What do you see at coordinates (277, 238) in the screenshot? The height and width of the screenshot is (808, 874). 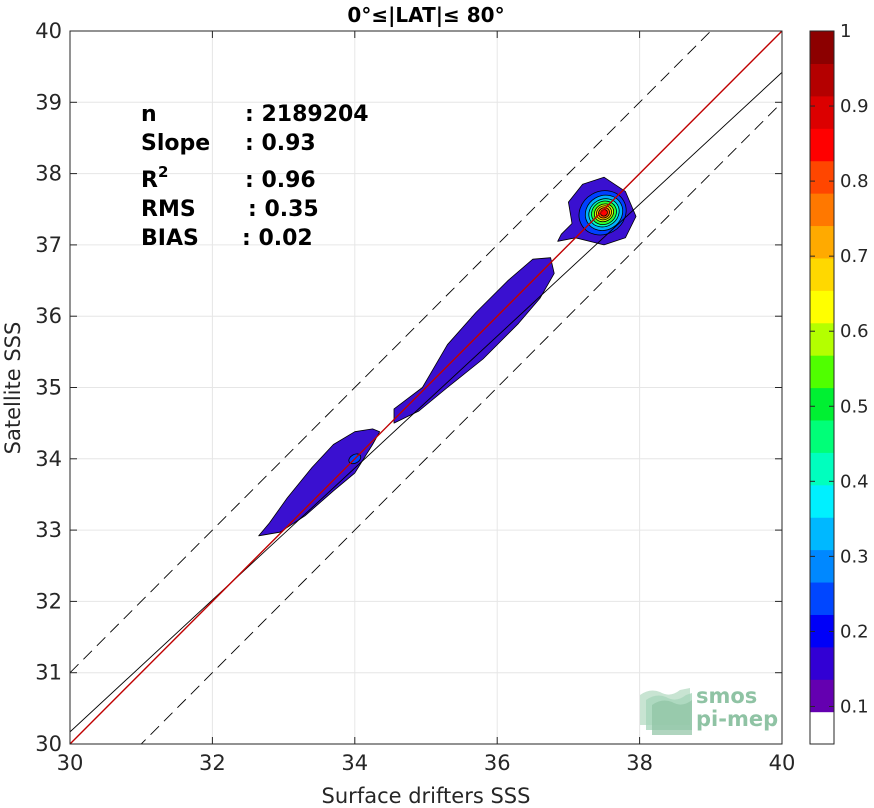 I see `stat-value-4: : 0.02` at bounding box center [277, 238].